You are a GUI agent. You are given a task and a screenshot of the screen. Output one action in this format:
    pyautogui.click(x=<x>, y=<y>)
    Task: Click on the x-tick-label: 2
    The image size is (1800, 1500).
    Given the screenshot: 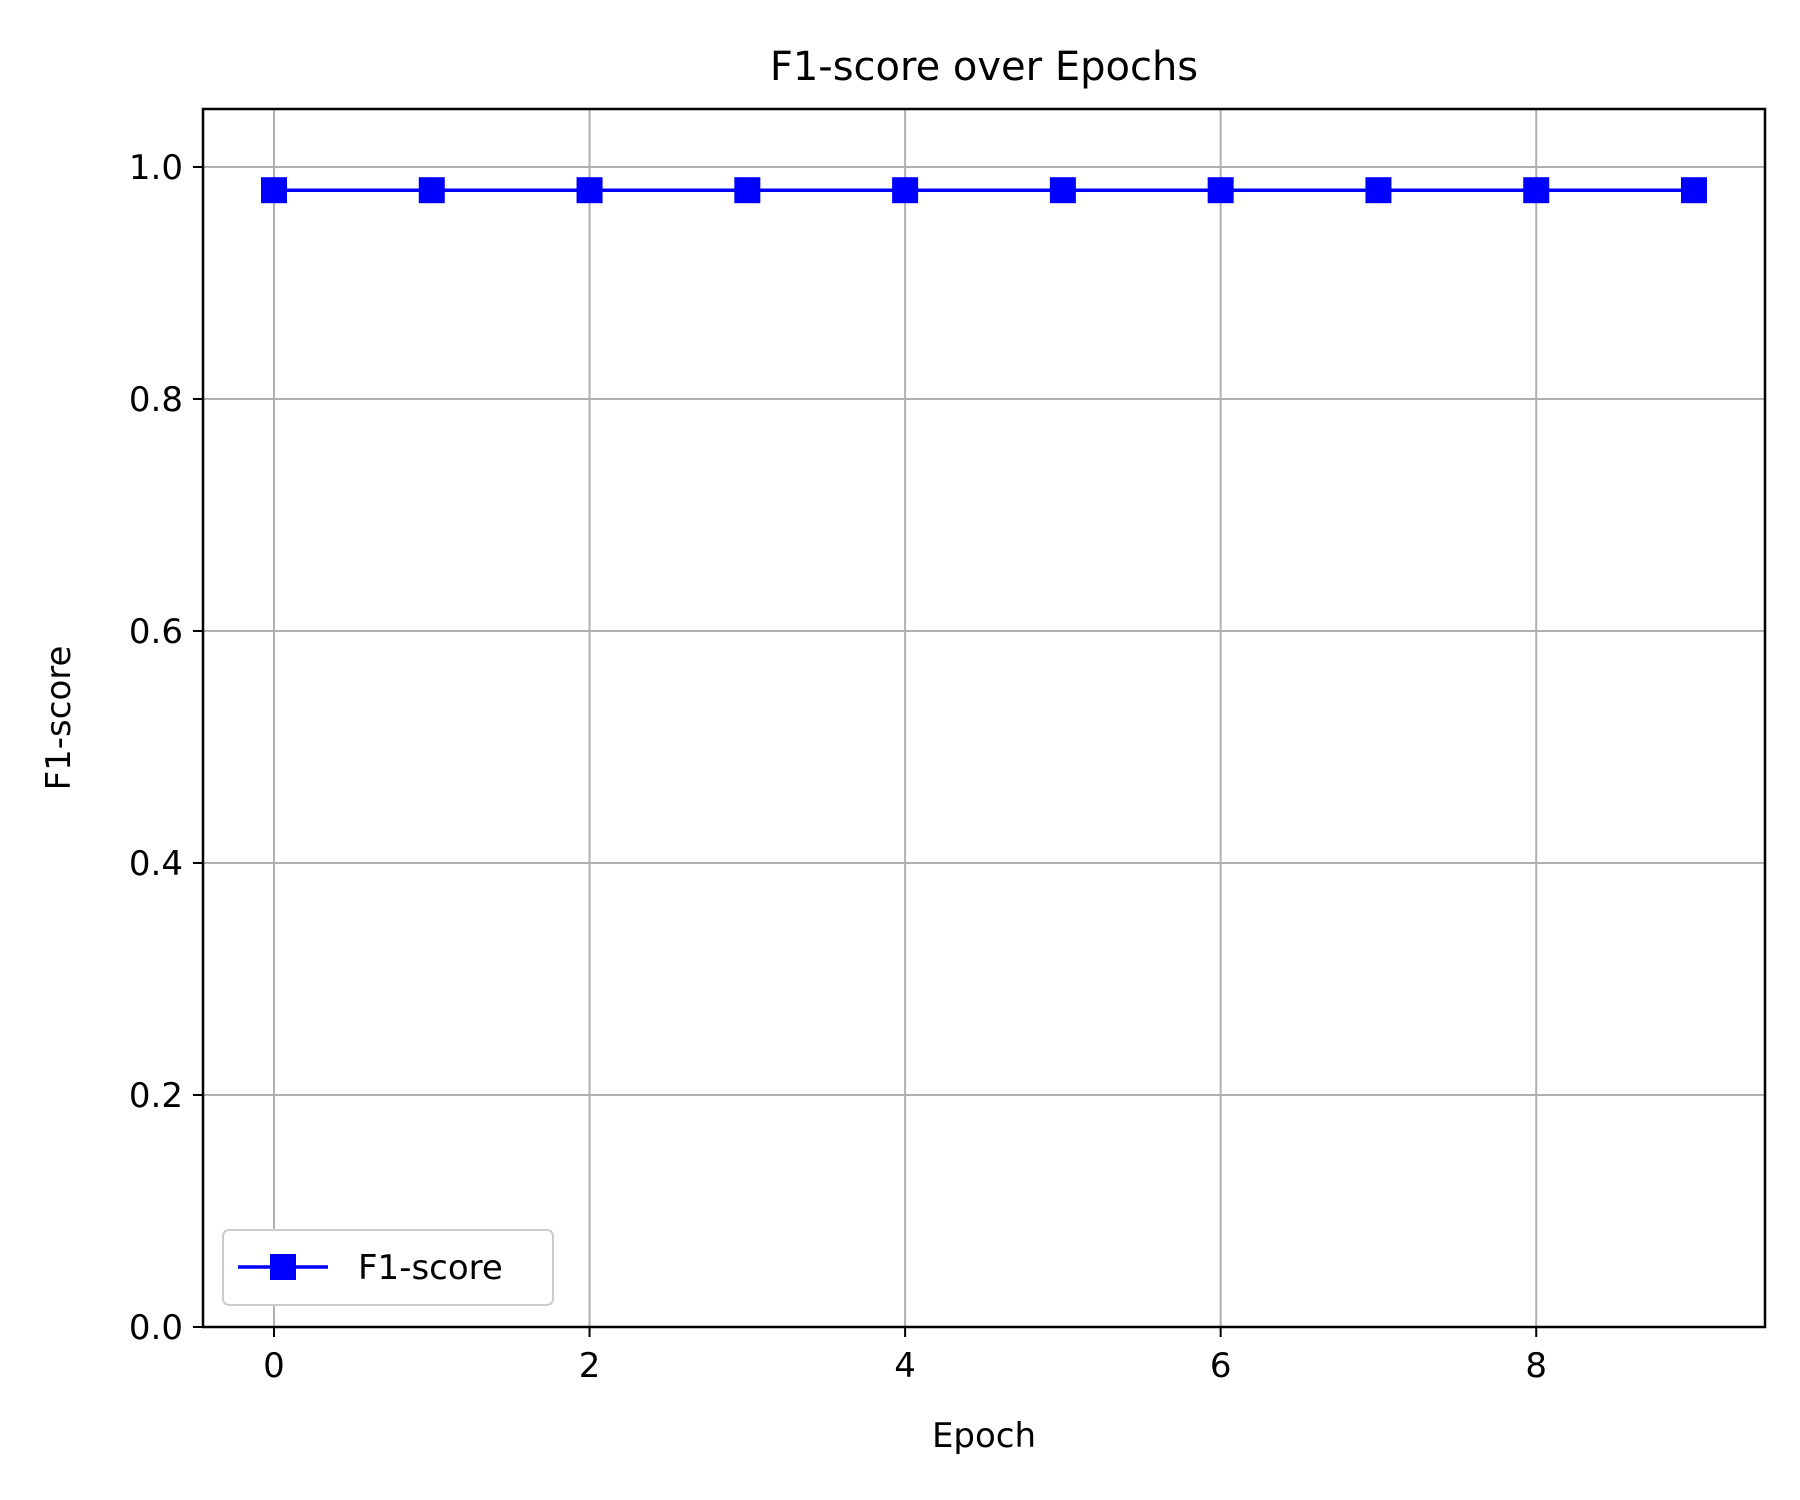 What is the action you would take?
    pyautogui.click(x=590, y=1366)
    